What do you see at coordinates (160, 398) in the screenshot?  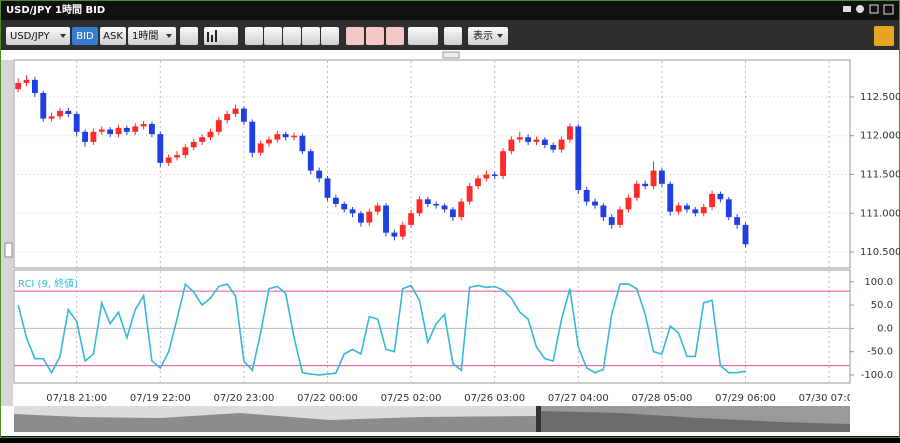 I see `x-tick-label: 07/19 22:00` at bounding box center [160, 398].